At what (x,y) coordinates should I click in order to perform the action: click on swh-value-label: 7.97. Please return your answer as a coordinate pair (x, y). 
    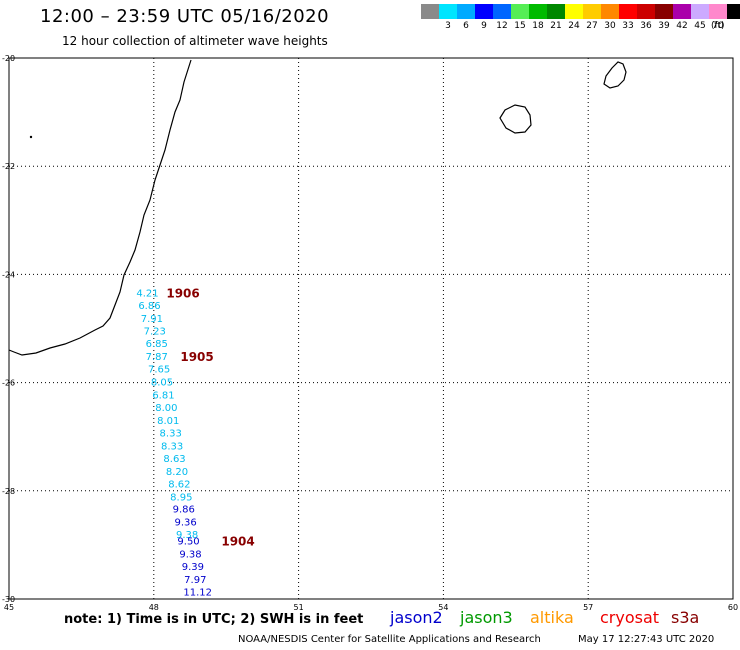
    Looking at the image, I should click on (195, 580).